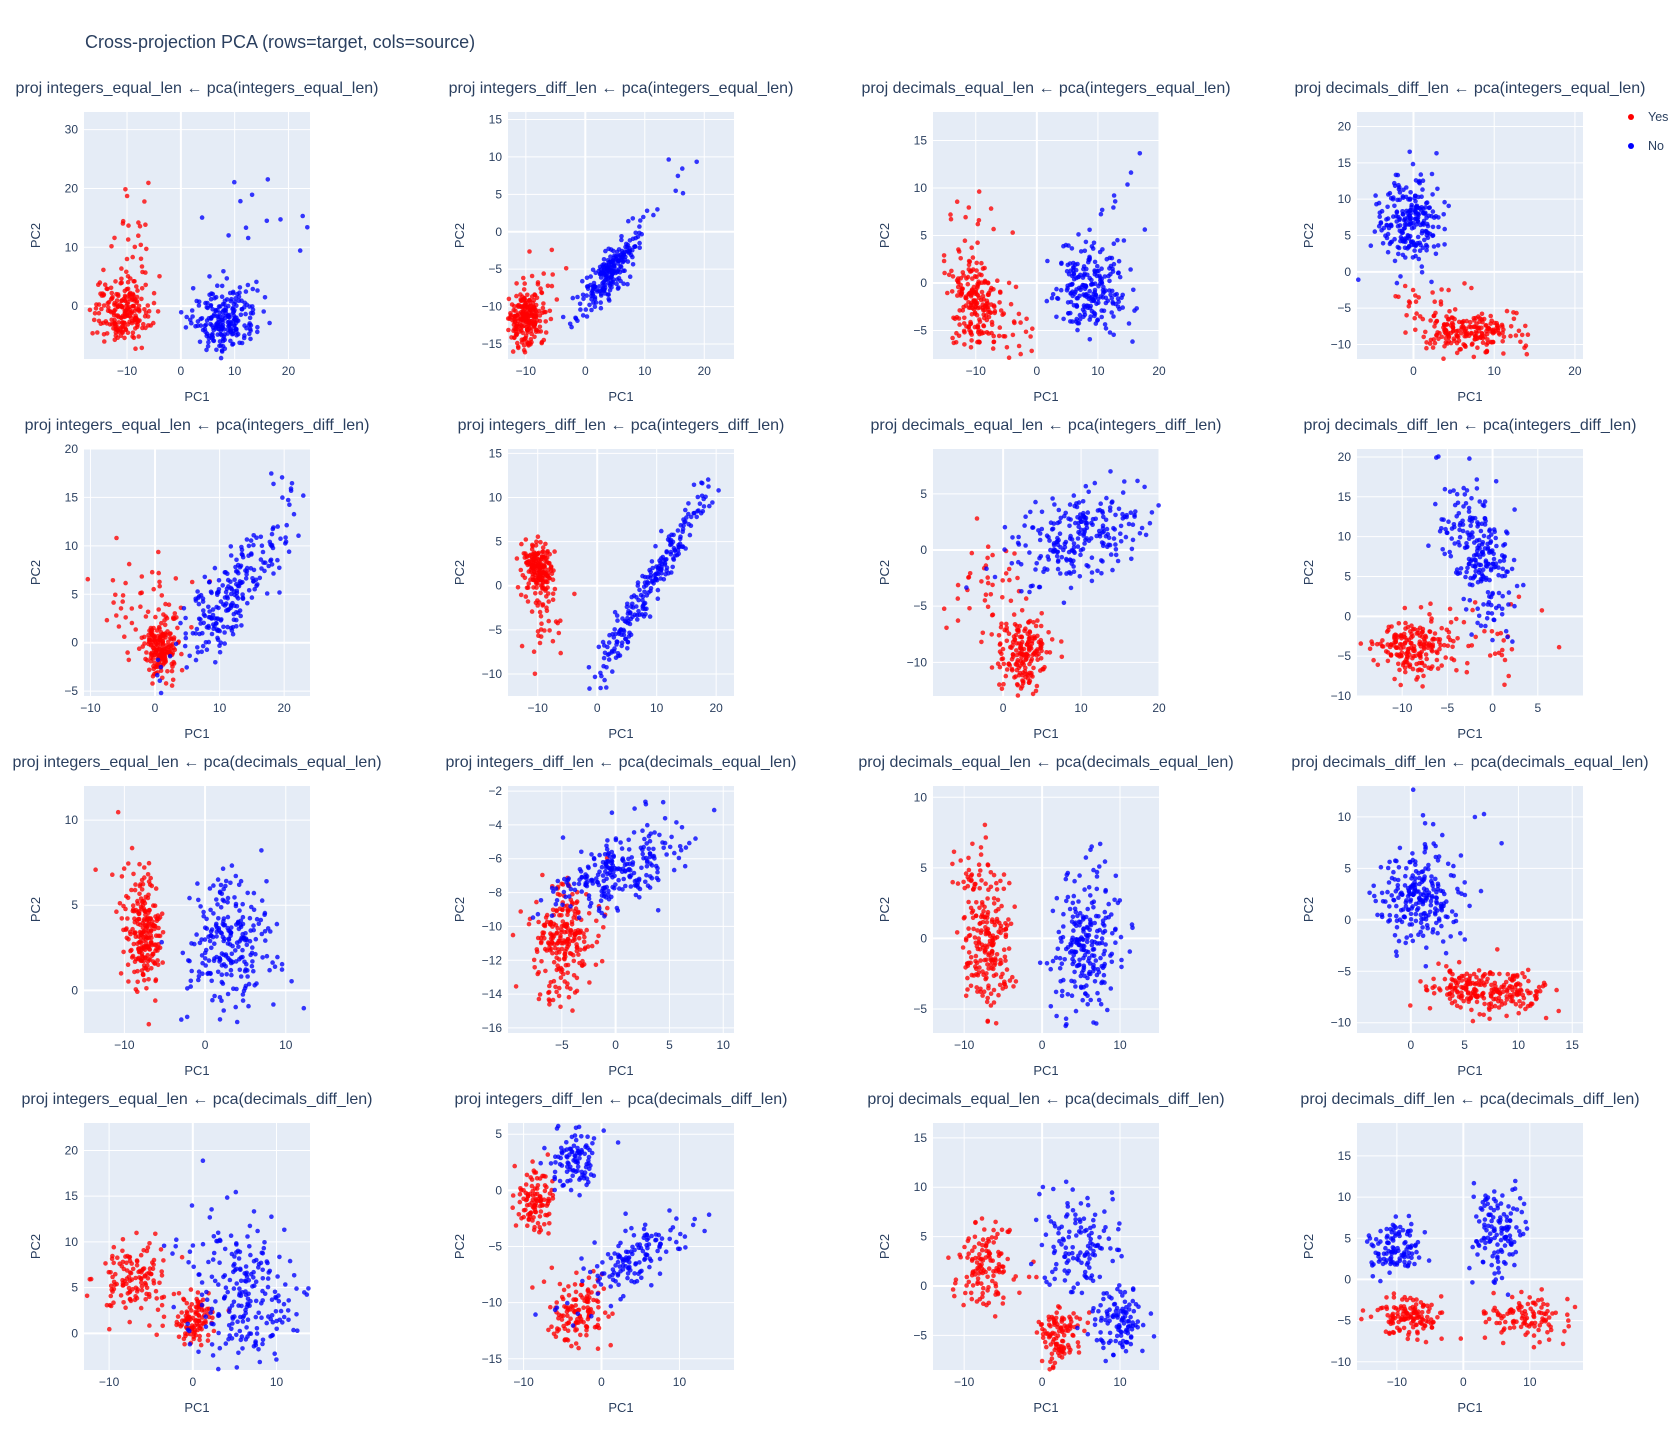  I want to click on y-tick-label: −2, so click(495, 791).